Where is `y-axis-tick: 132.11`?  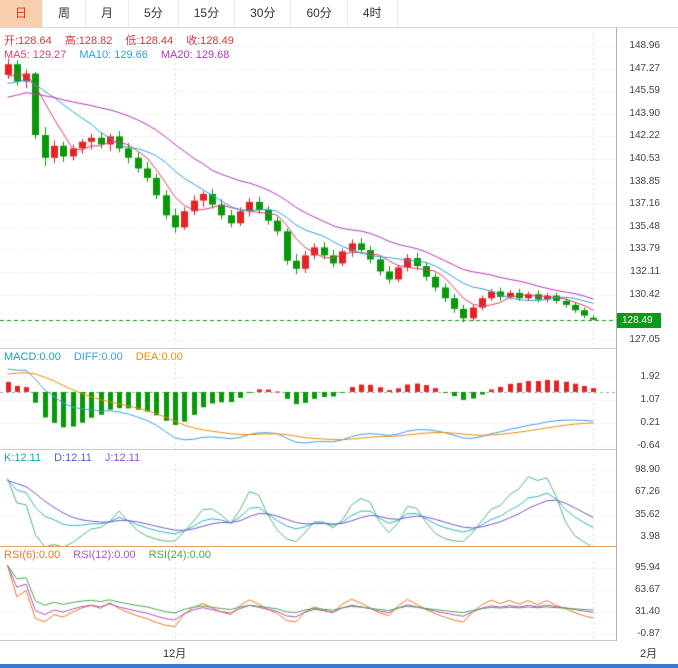 y-axis-tick: 132.11 is located at coordinates (645, 271).